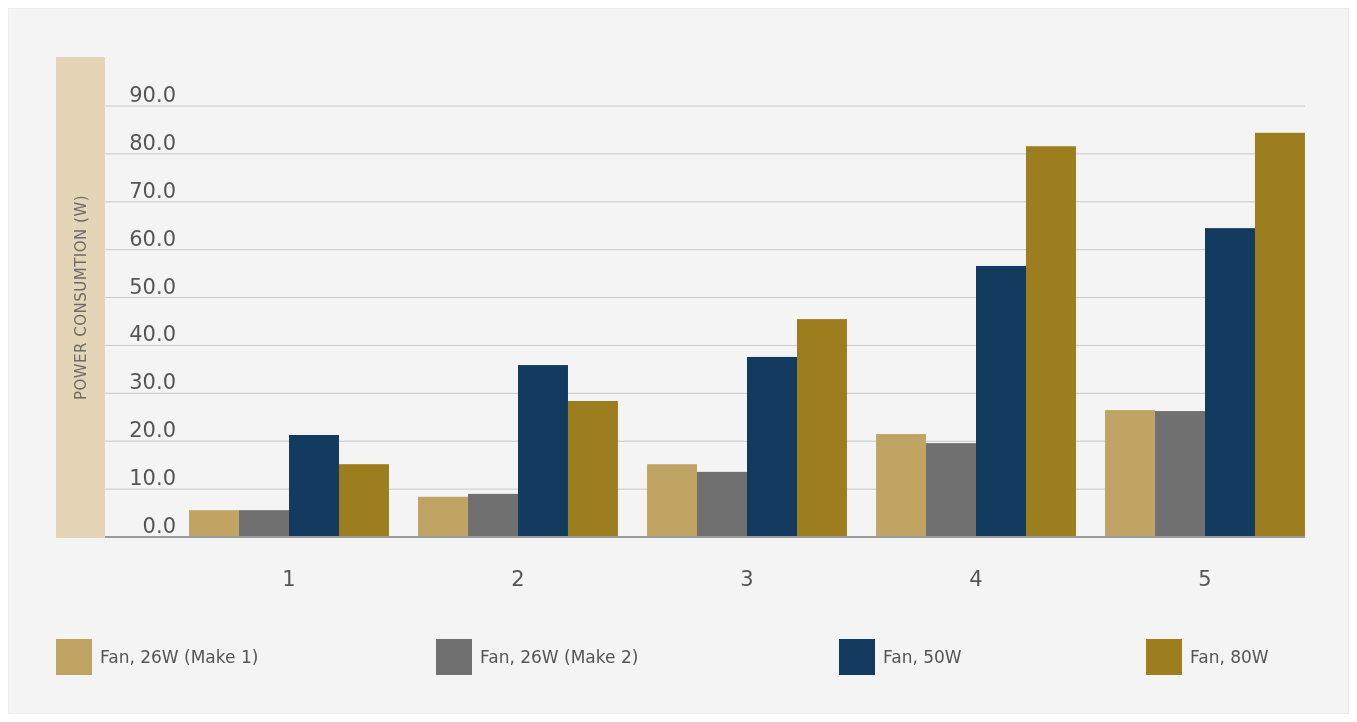 The image size is (1357, 722). I want to click on x-tick-label: 2, so click(518, 579).